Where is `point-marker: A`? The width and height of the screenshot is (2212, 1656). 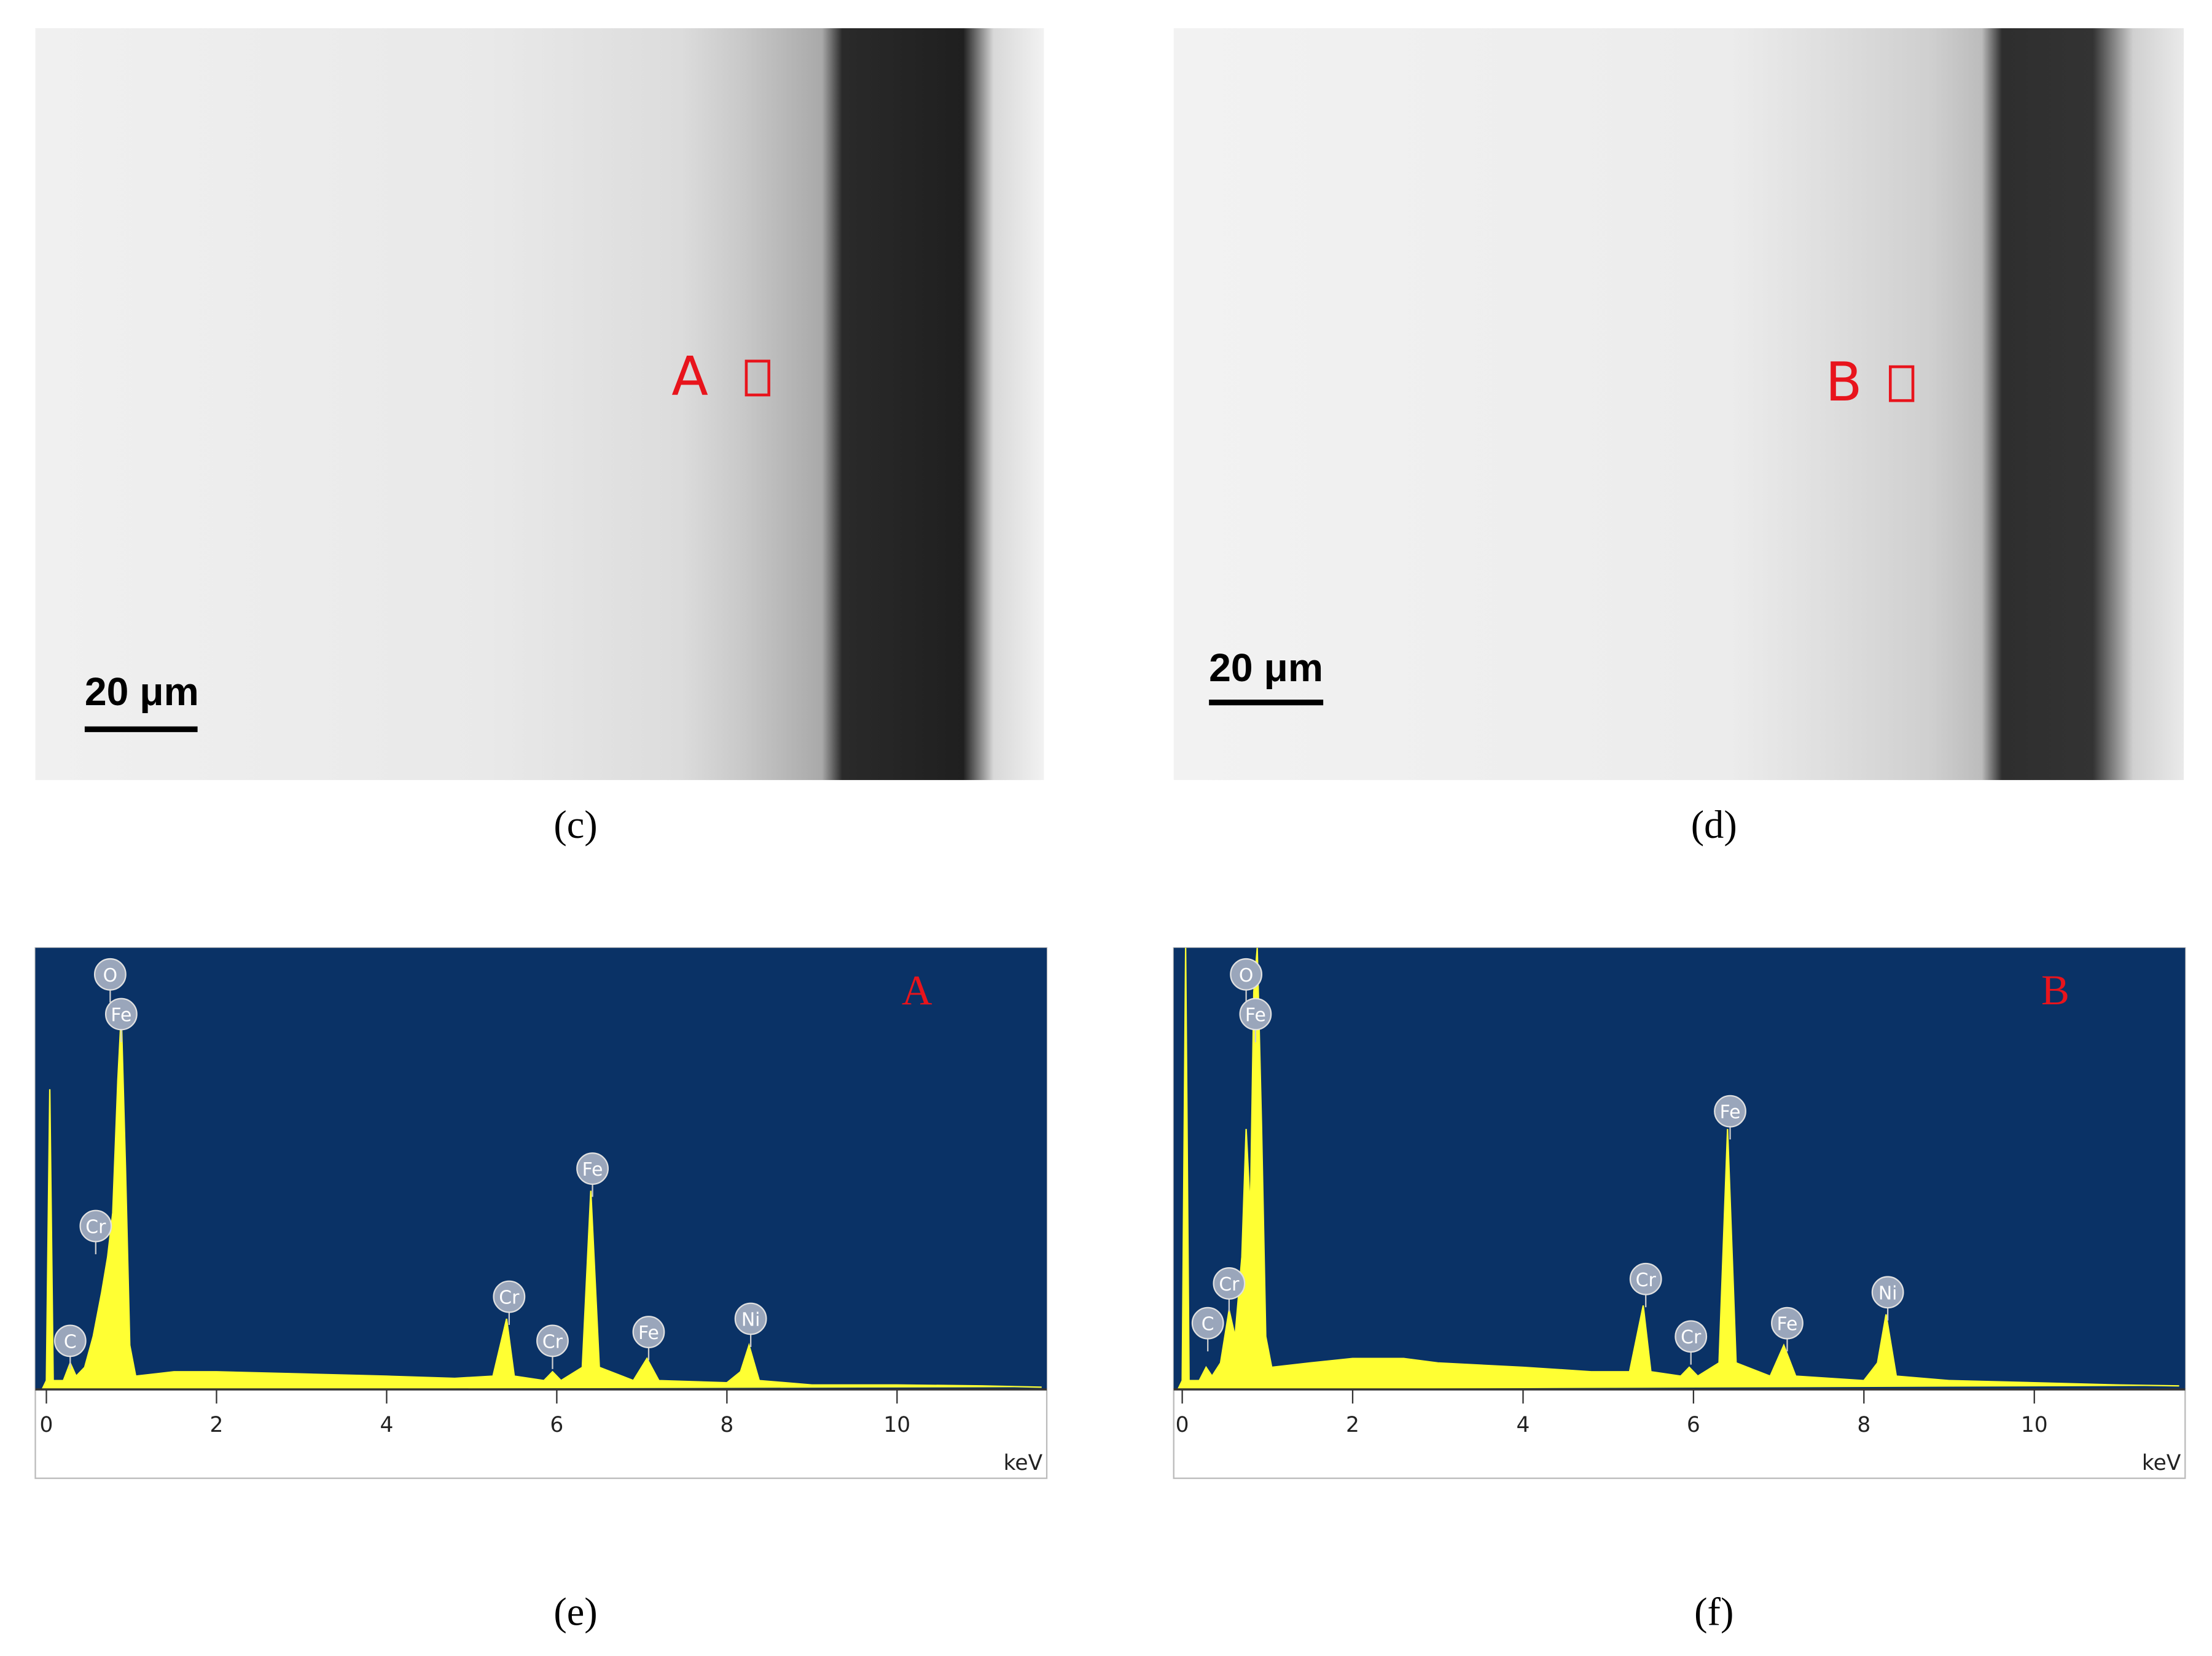 point-marker: A is located at coordinates (690, 376).